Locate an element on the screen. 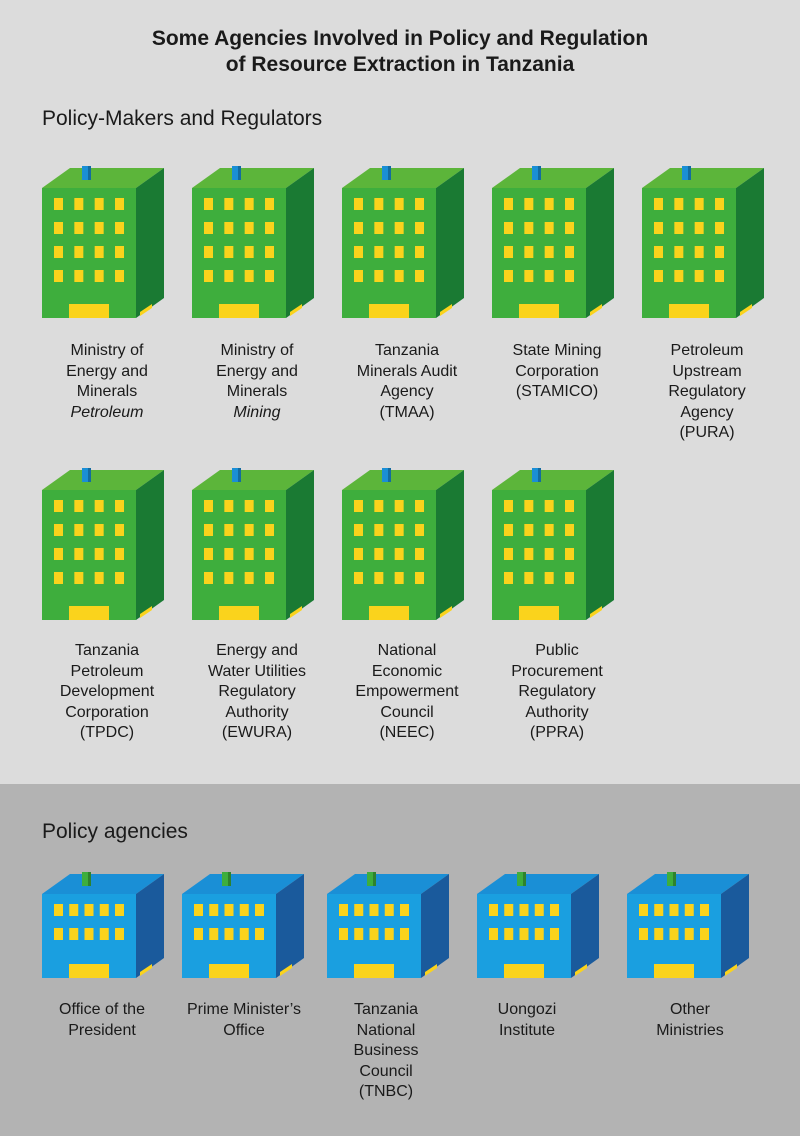  agency-label-line: Public is located at coordinates (557, 650).